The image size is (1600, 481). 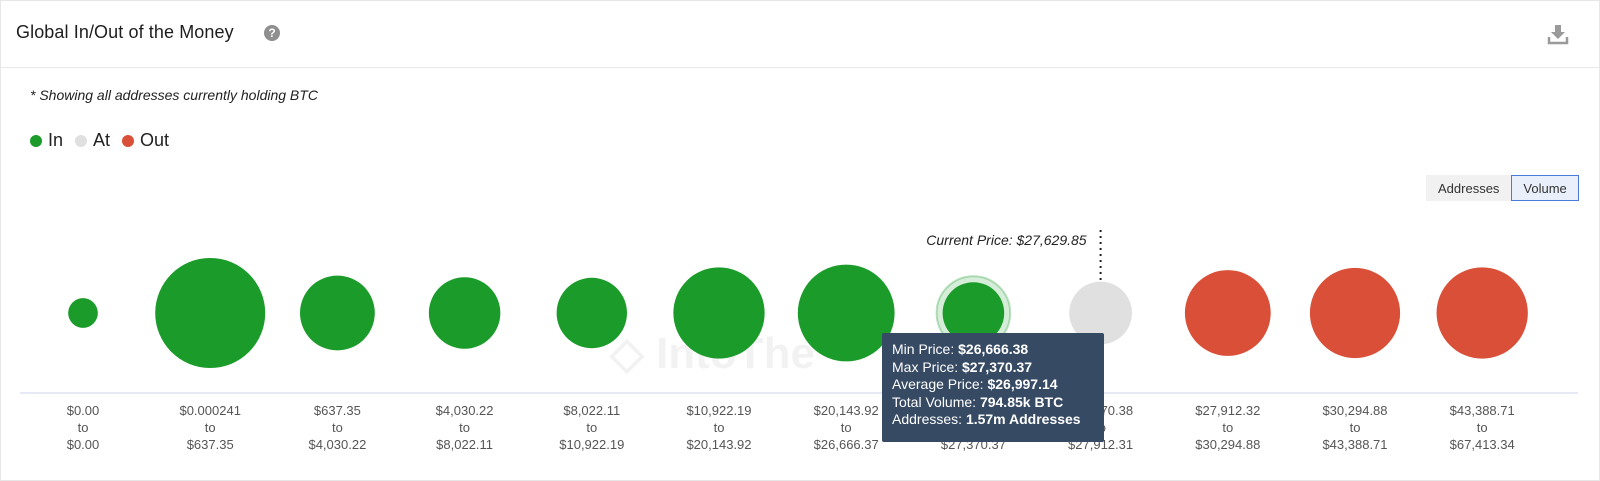 What do you see at coordinates (591, 410) in the screenshot?
I see `tick-label-from: $8,022.11` at bounding box center [591, 410].